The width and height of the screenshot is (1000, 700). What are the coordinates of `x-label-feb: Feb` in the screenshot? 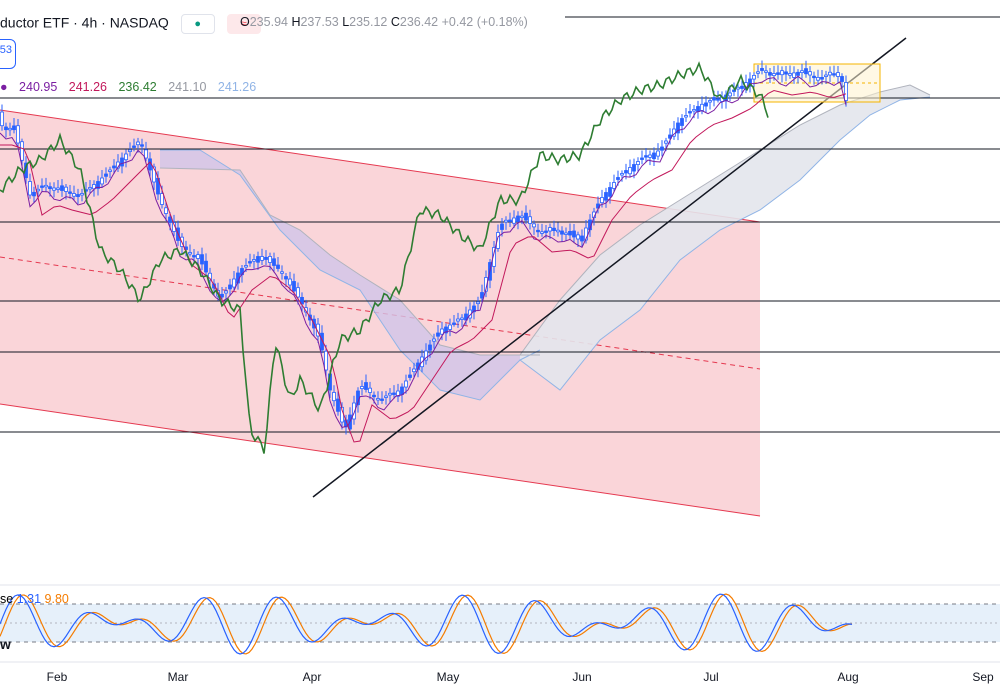 It's located at (57, 677).